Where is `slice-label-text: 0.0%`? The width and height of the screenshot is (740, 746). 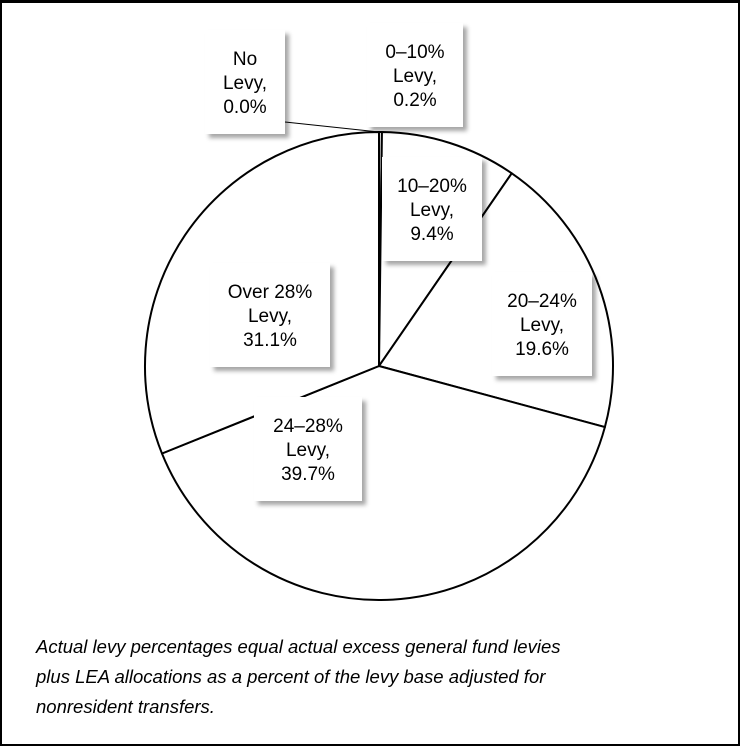 slice-label-text: 0.0% is located at coordinates (244, 107).